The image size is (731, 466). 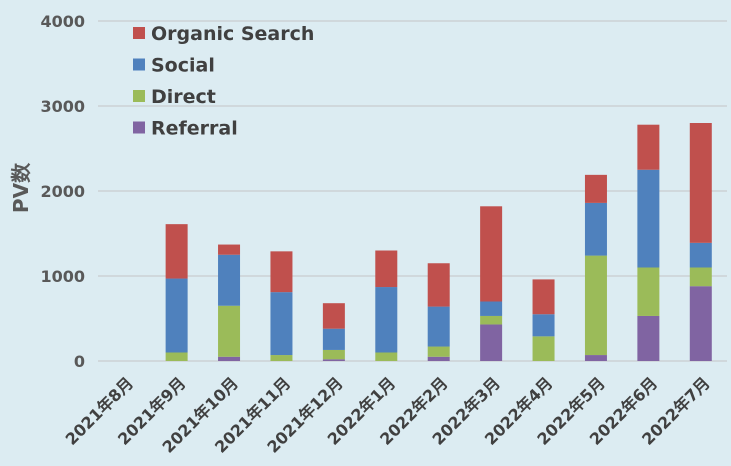 I want to click on y-tick-label: 1000, so click(x=62, y=276).